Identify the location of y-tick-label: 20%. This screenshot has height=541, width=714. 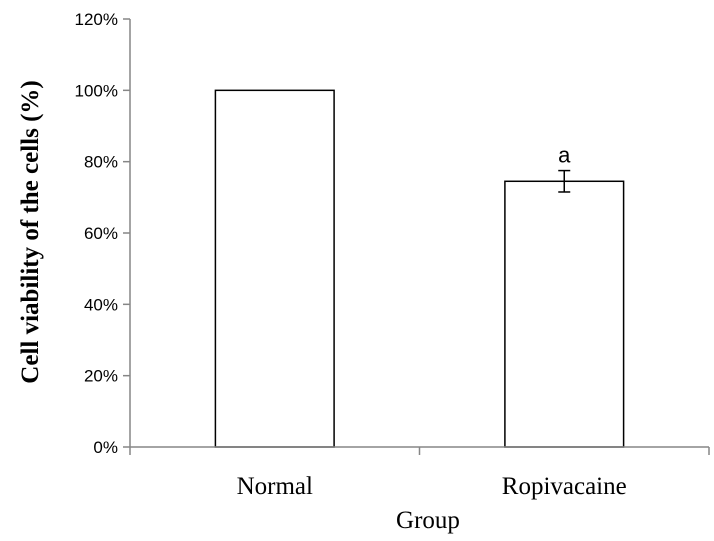
(101, 376).